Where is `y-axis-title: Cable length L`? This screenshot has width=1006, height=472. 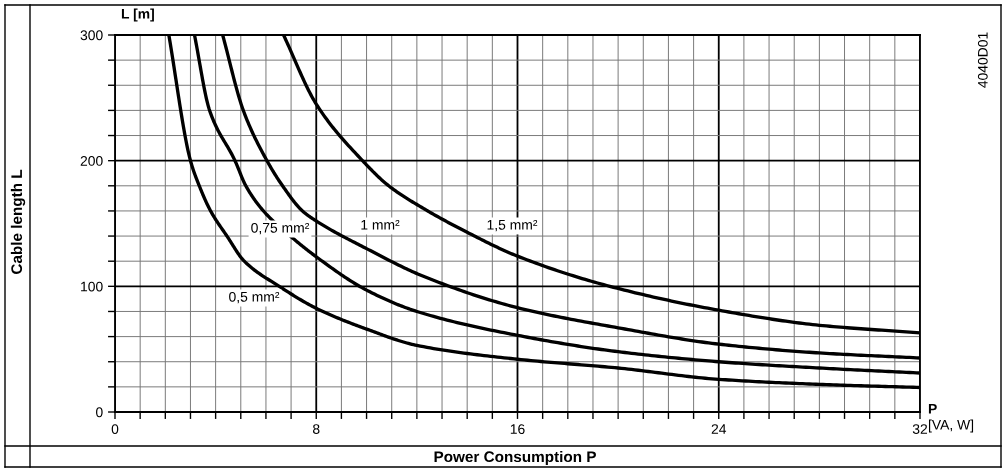 y-axis-title: Cable length L is located at coordinates (18, 221).